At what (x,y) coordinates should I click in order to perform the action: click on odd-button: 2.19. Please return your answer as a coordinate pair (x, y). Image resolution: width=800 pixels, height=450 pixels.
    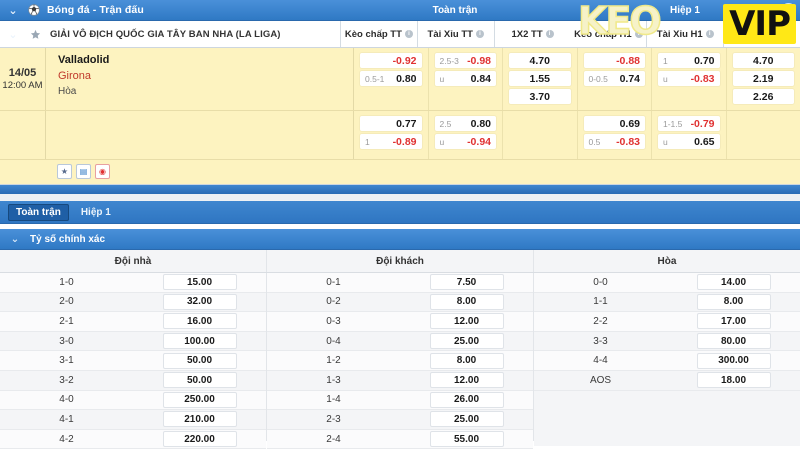
    Looking at the image, I should click on (763, 78).